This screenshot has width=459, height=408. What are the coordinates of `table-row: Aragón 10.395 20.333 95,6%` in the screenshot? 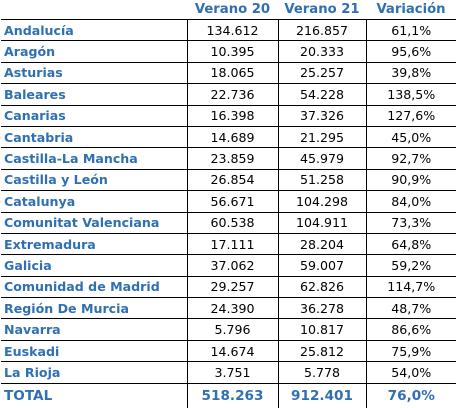 It's located at (228, 51).